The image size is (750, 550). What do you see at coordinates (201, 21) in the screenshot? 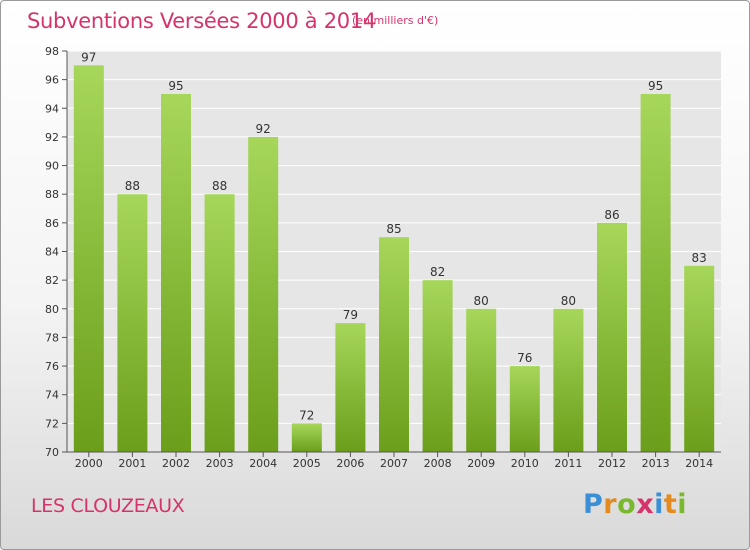
I see `chart-title: Subventions Versées 2000 à 2014` at bounding box center [201, 21].